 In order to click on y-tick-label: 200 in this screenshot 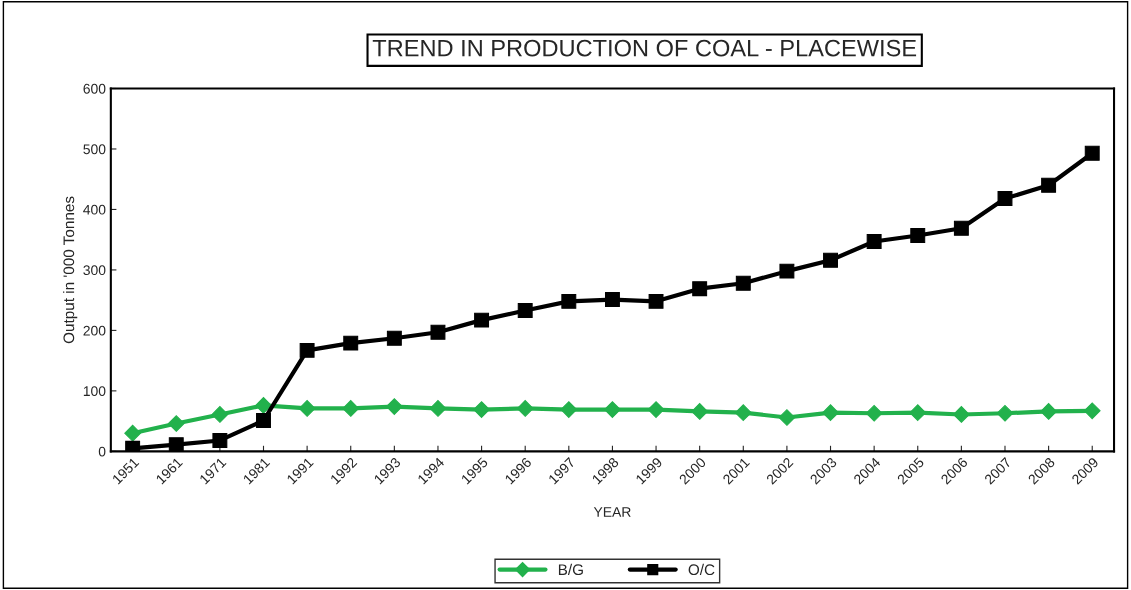, I will do `click(94, 330)`.